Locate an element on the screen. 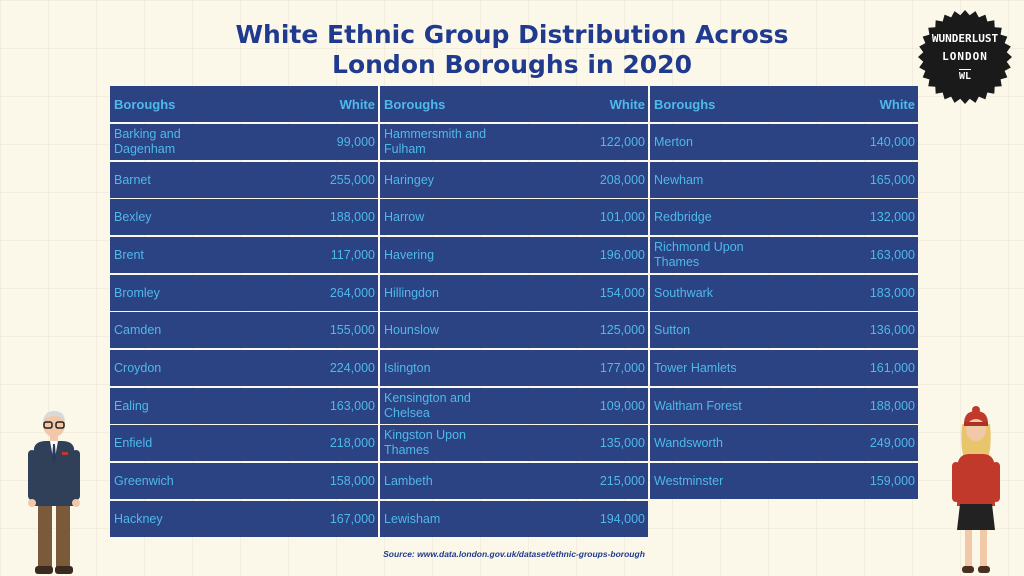 This screenshot has width=1024, height=576. white-population-value: 158,000 is located at coordinates (352, 481).